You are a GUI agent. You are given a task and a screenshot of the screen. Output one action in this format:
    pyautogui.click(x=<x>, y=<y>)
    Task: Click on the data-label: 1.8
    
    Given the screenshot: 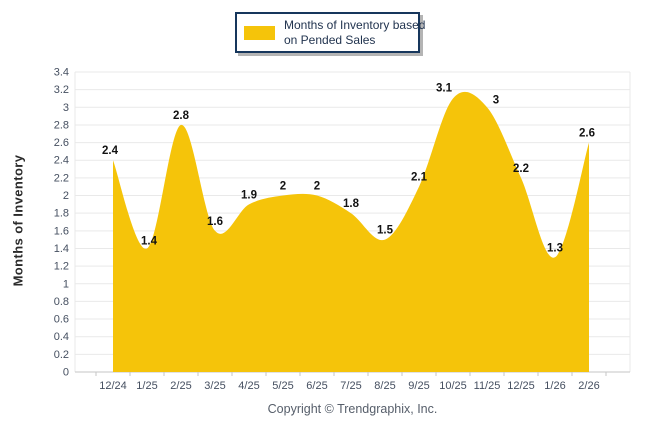 What is the action you would take?
    pyautogui.click(x=351, y=204)
    